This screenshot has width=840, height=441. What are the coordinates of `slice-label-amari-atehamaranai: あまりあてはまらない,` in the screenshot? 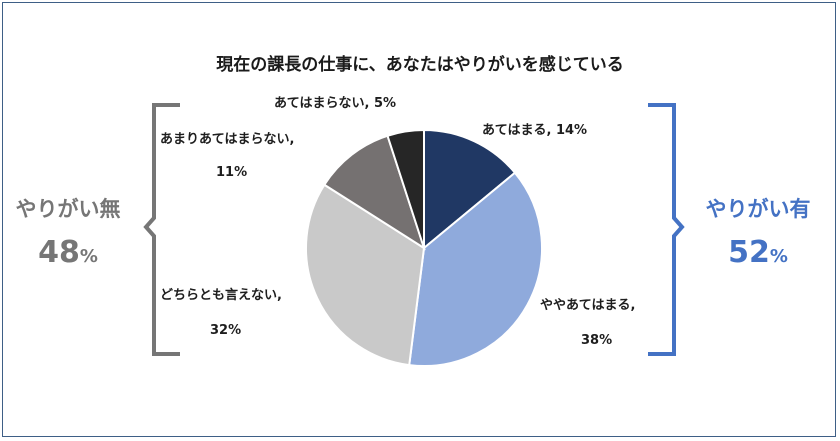 It's located at (227, 139).